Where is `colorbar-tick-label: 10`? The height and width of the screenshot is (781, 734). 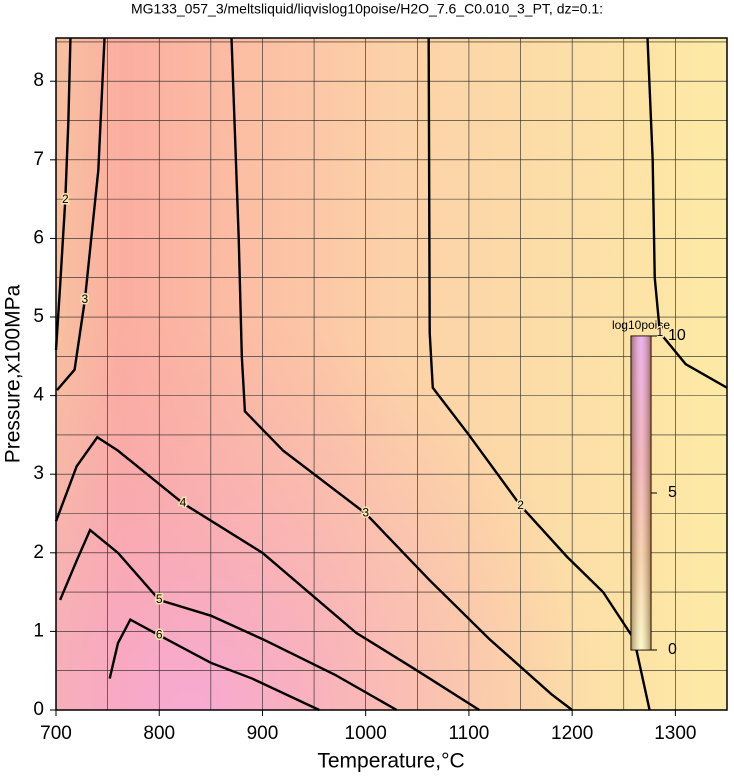 colorbar-tick-label: 10 is located at coordinates (677, 335).